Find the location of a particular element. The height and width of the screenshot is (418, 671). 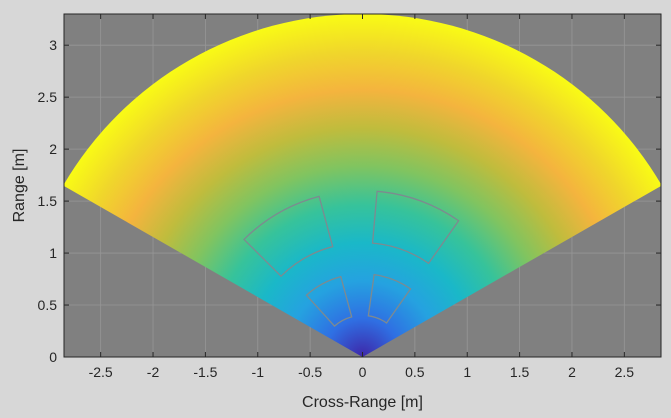

x-tick-label: -2.5 is located at coordinates (101, 372).